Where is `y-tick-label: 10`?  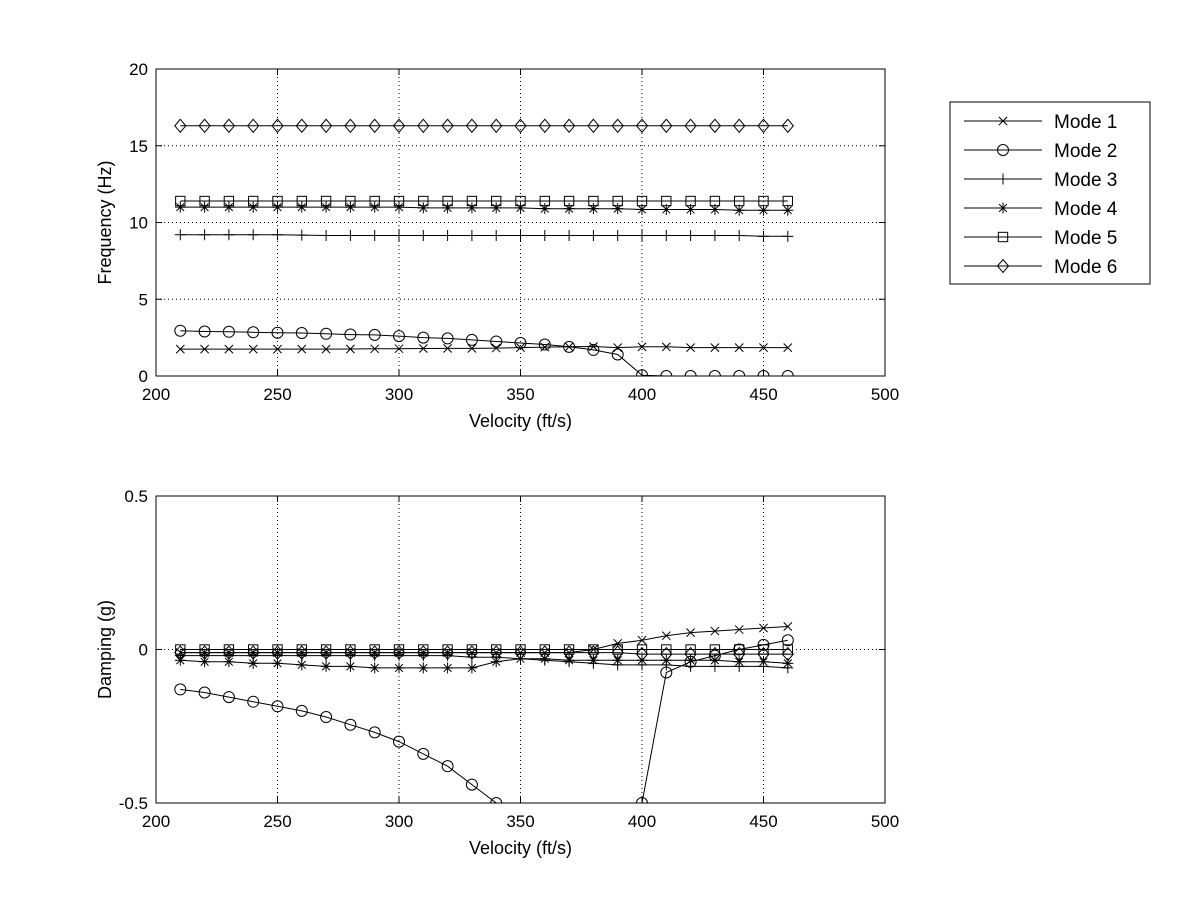 y-tick-label: 10 is located at coordinates (138, 223).